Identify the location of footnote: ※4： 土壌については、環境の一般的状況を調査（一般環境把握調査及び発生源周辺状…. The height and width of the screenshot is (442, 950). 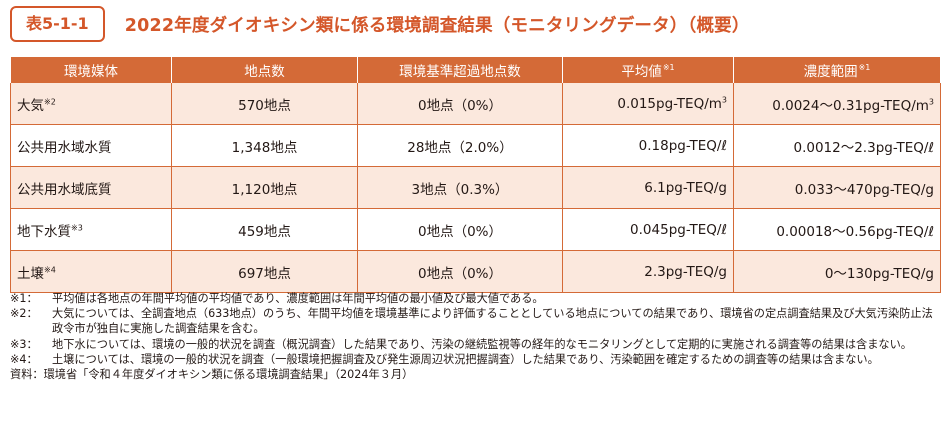
(475, 359).